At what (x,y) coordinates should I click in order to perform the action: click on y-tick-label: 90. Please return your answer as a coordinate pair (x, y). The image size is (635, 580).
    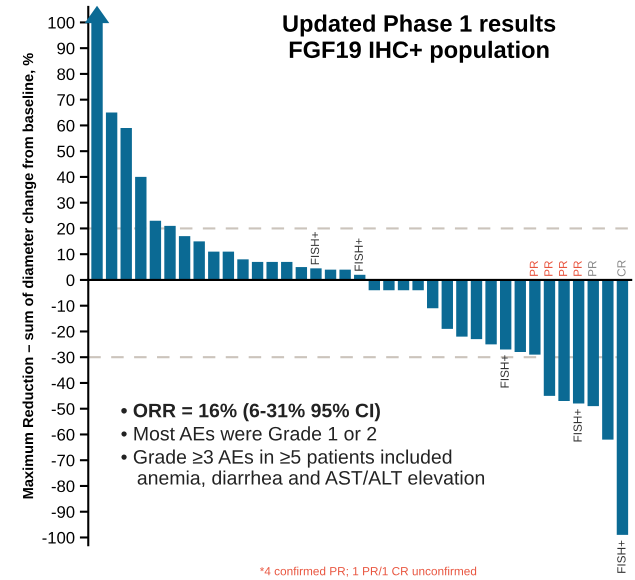
    Looking at the image, I should click on (65, 48).